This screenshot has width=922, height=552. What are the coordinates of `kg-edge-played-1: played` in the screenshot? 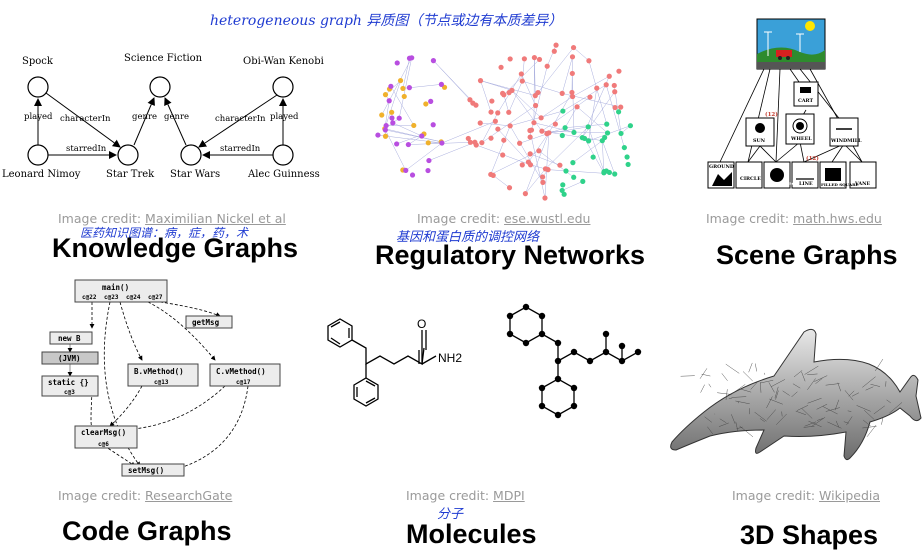 It's located at (38, 117).